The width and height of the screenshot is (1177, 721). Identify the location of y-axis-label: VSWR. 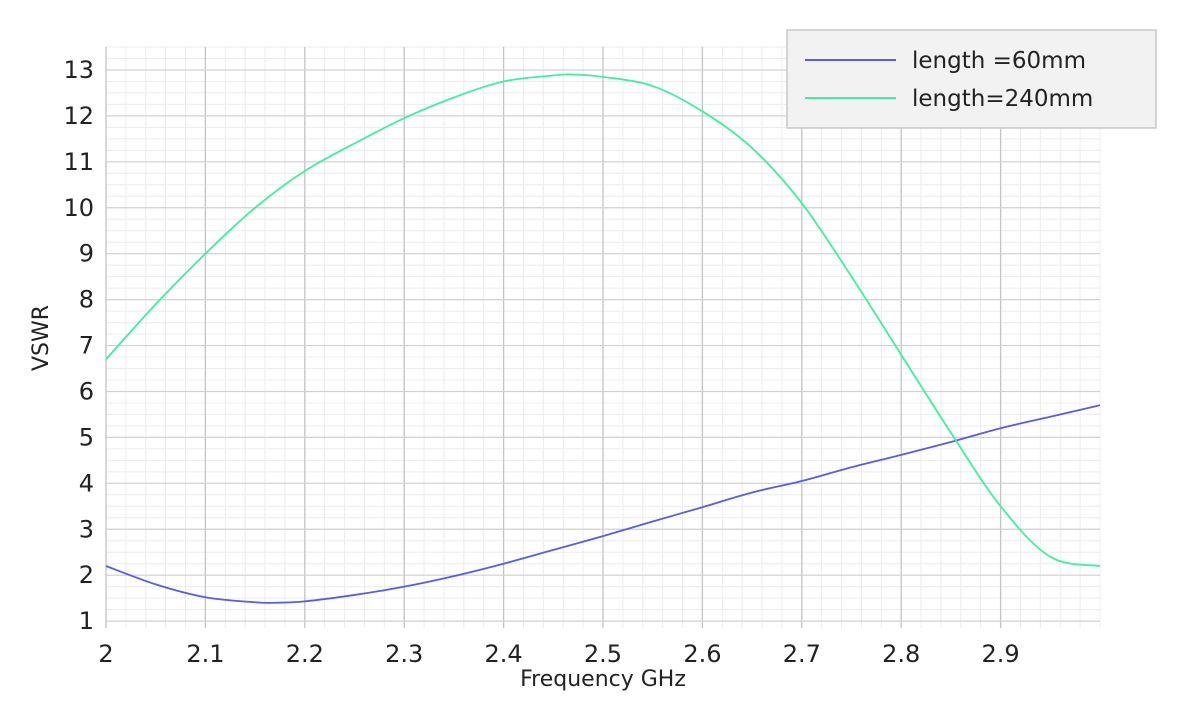
(41, 338).